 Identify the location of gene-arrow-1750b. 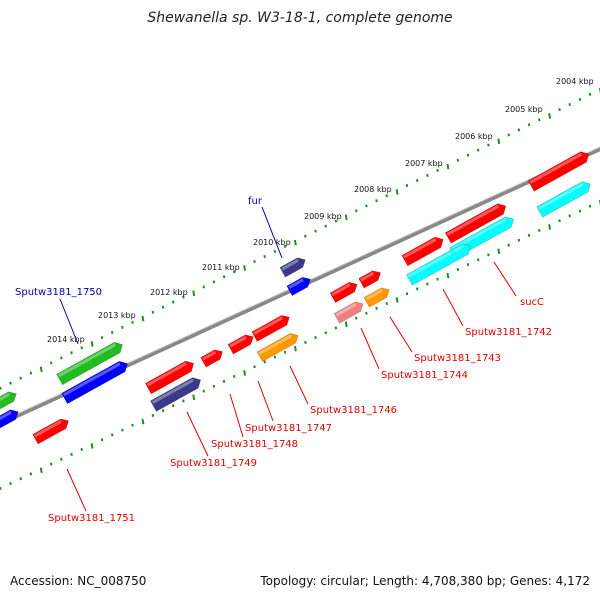
(94, 382).